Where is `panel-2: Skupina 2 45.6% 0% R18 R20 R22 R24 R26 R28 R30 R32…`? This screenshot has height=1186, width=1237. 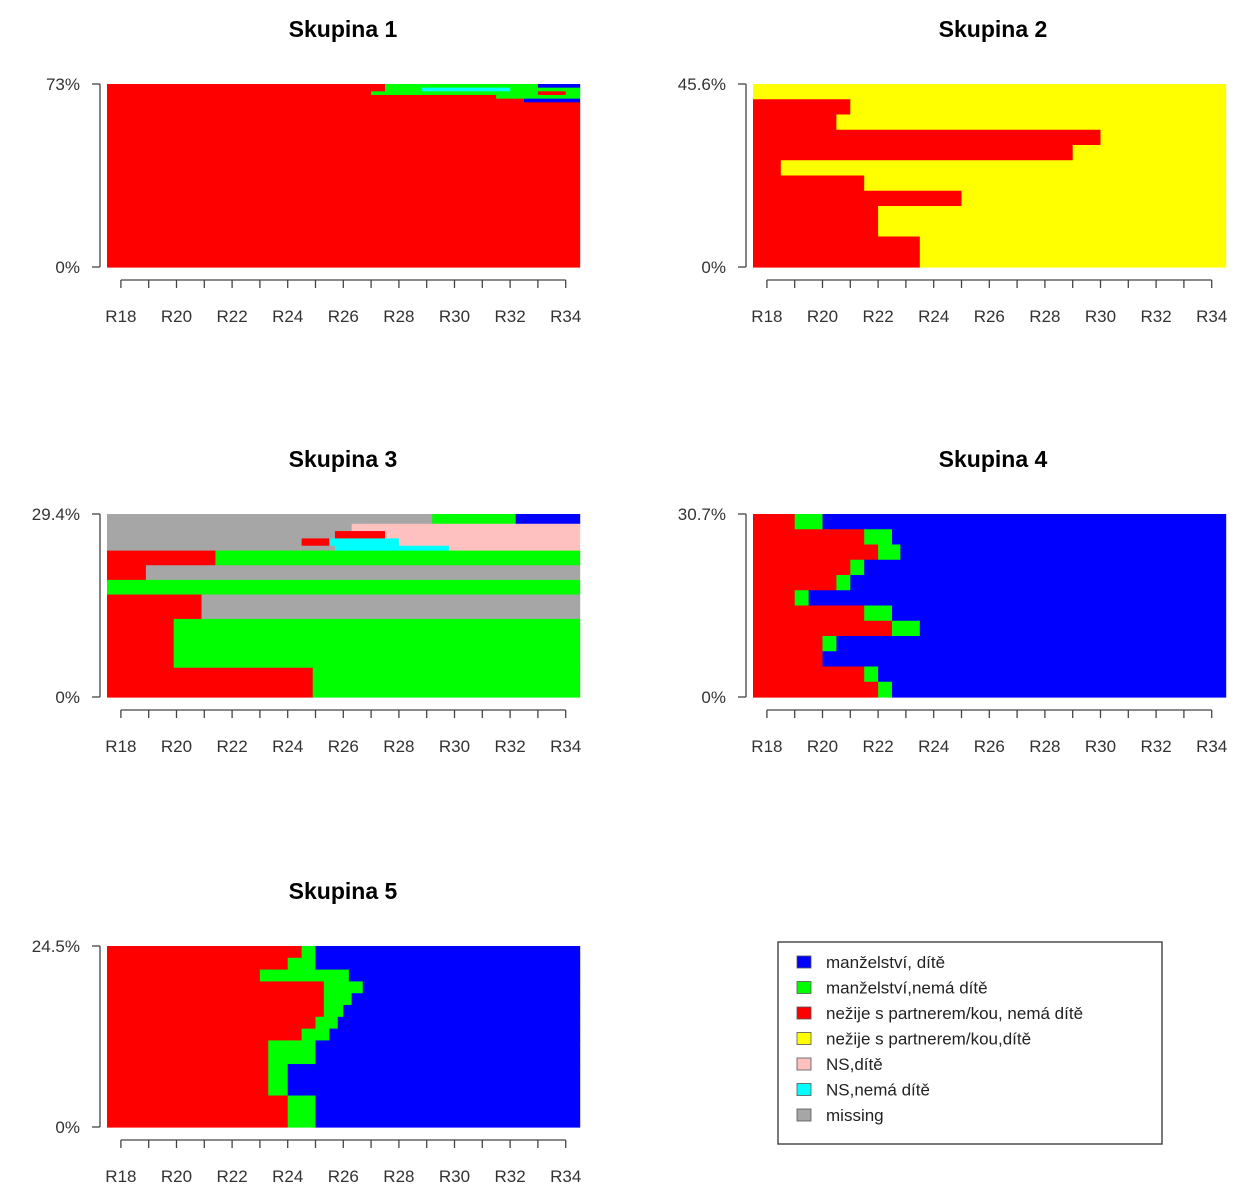 panel-2: Skupina 2 45.6% 0% R18 R20 R22 R24 R26 R28 R30 R32… is located at coordinates (952, 171).